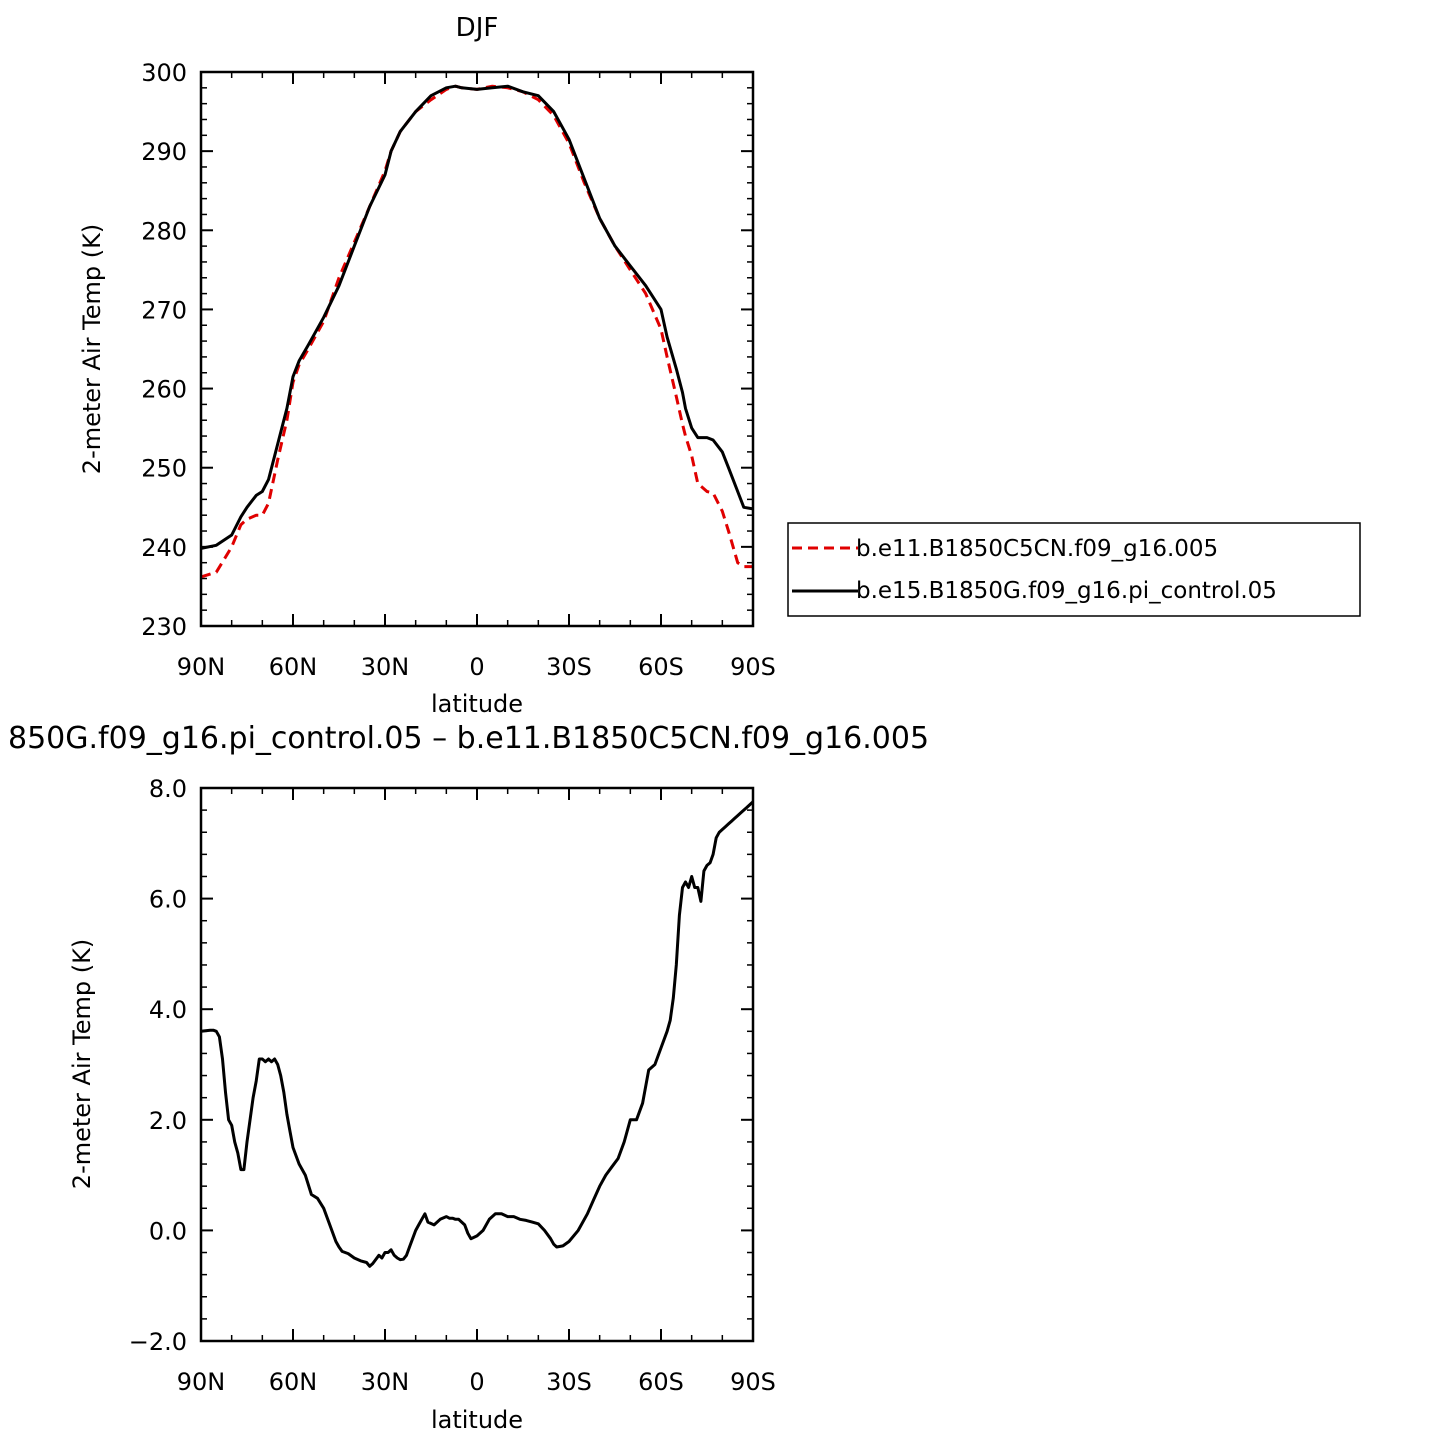  Describe the element at coordinates (1066, 591) in the screenshot. I see `legend-label: b.e15.B1850G.f09_g16.pi_control.05` at that location.